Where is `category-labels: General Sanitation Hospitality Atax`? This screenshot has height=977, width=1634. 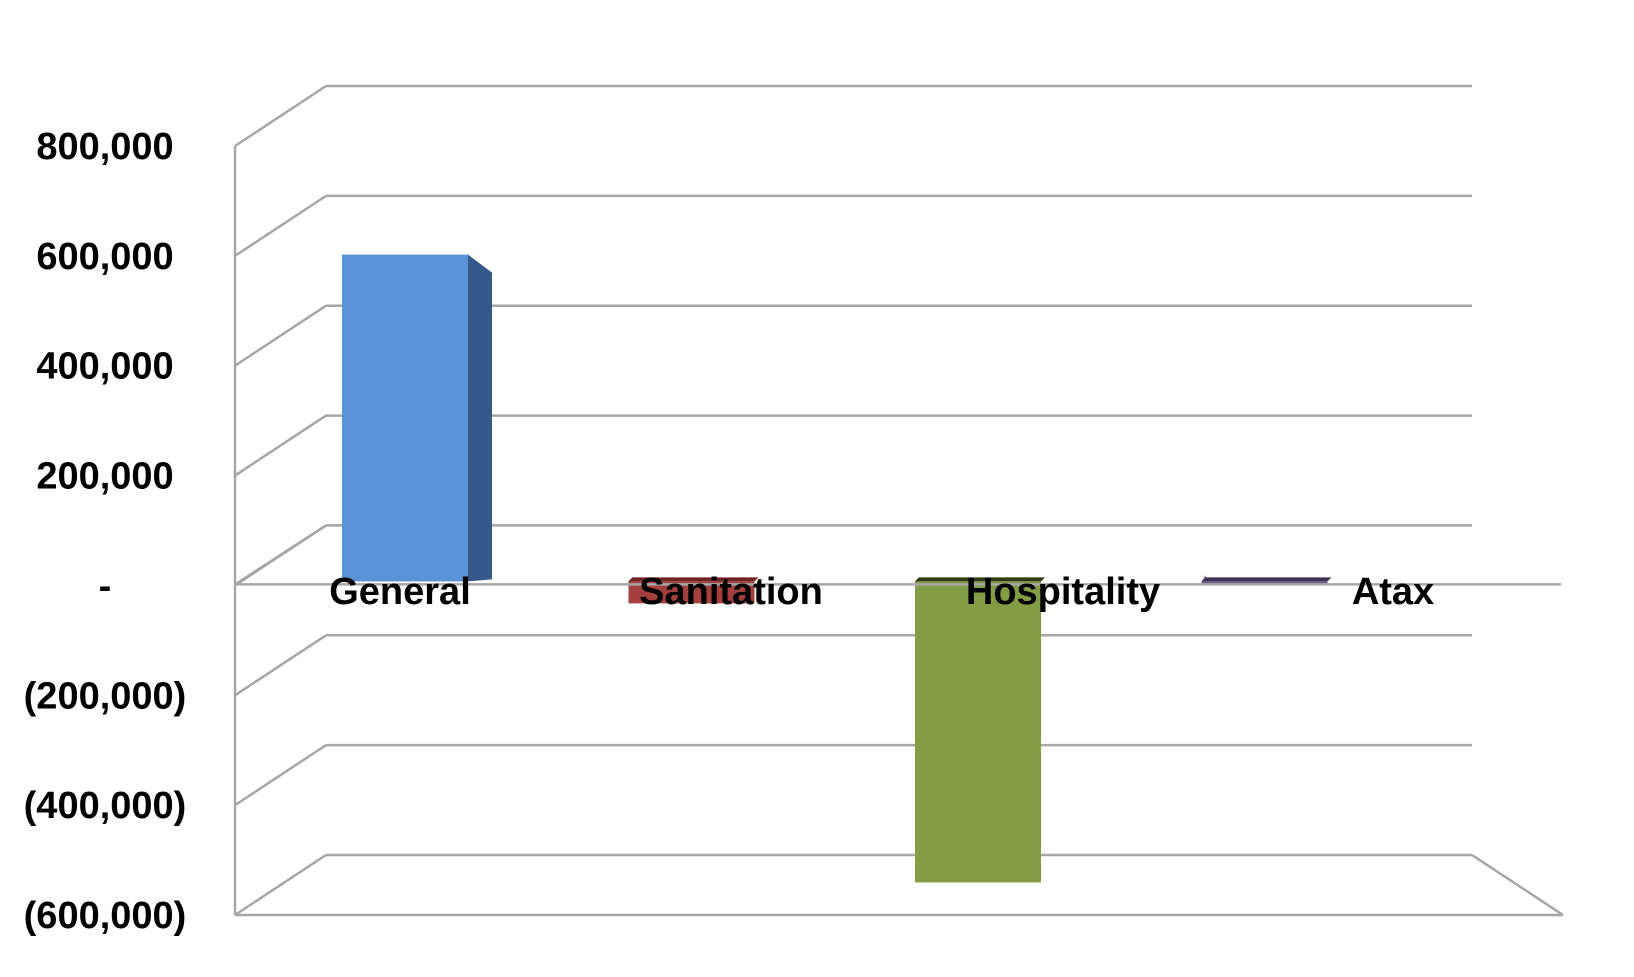
category-labels: General Sanitation Hospitality Atax is located at coordinates (881, 592).